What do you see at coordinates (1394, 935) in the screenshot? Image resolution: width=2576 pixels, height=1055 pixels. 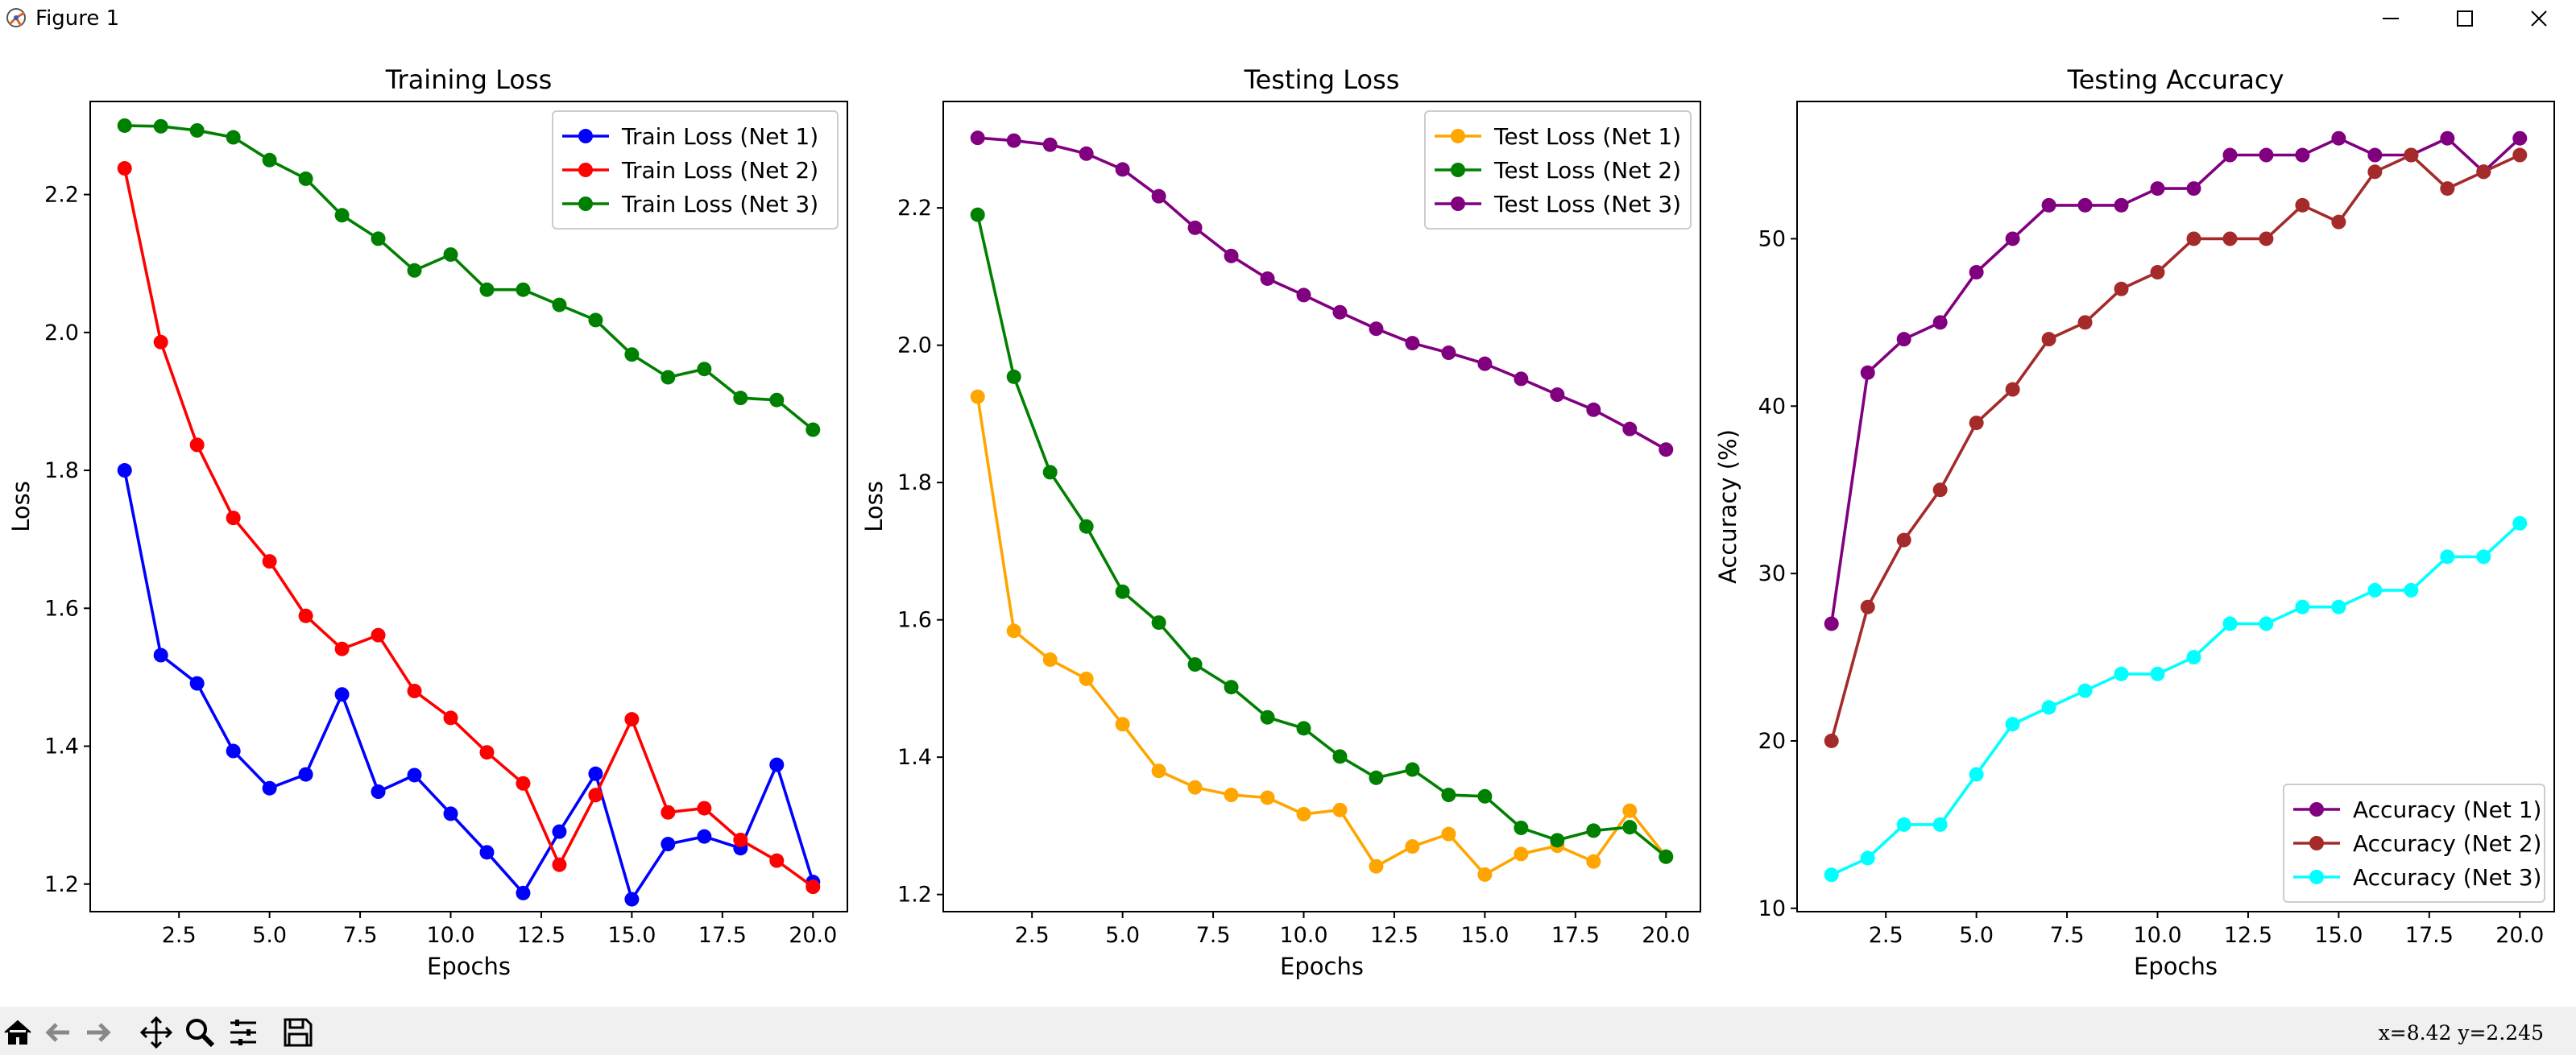 I see `x-tick-label: 12.5` at bounding box center [1394, 935].